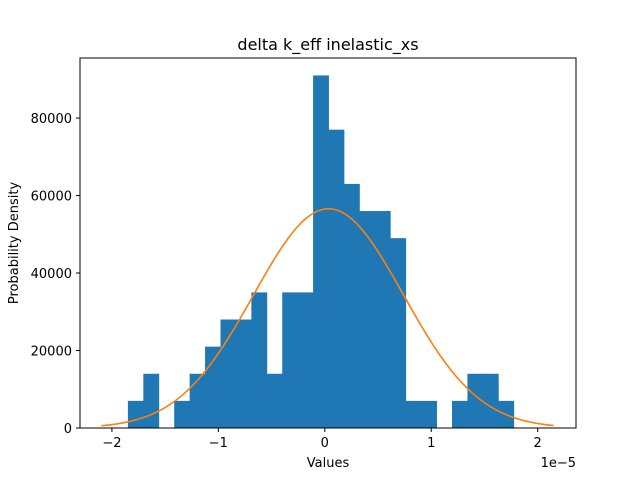  I want to click on y-tick-label: 80000, so click(51, 119).